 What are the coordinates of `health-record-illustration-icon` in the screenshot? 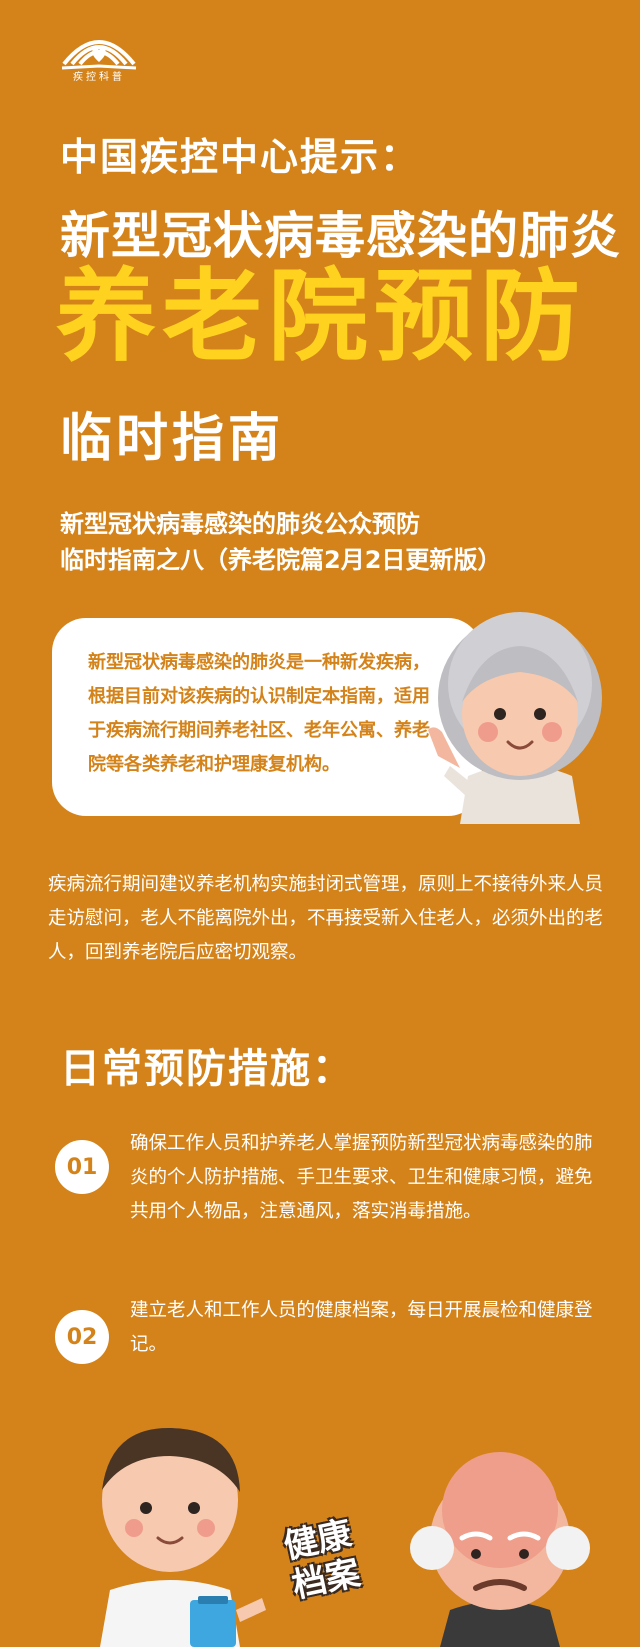 It's located at (345, 1537).